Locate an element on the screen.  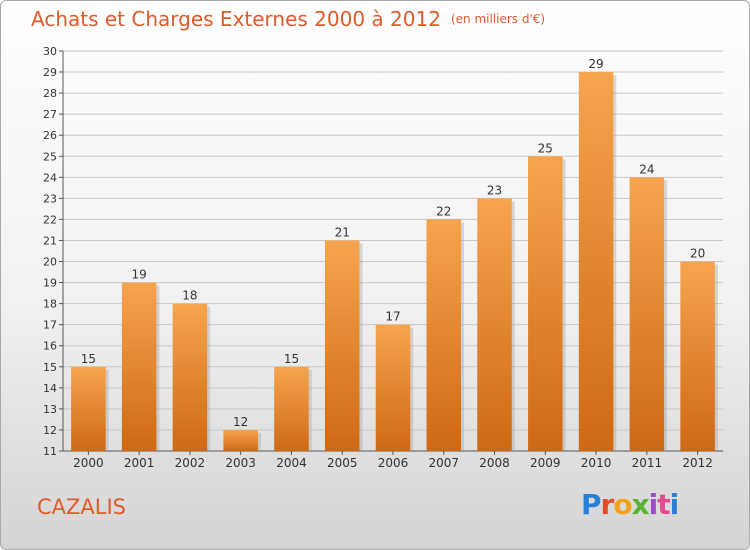
logo-letter: x is located at coordinates (640, 504).